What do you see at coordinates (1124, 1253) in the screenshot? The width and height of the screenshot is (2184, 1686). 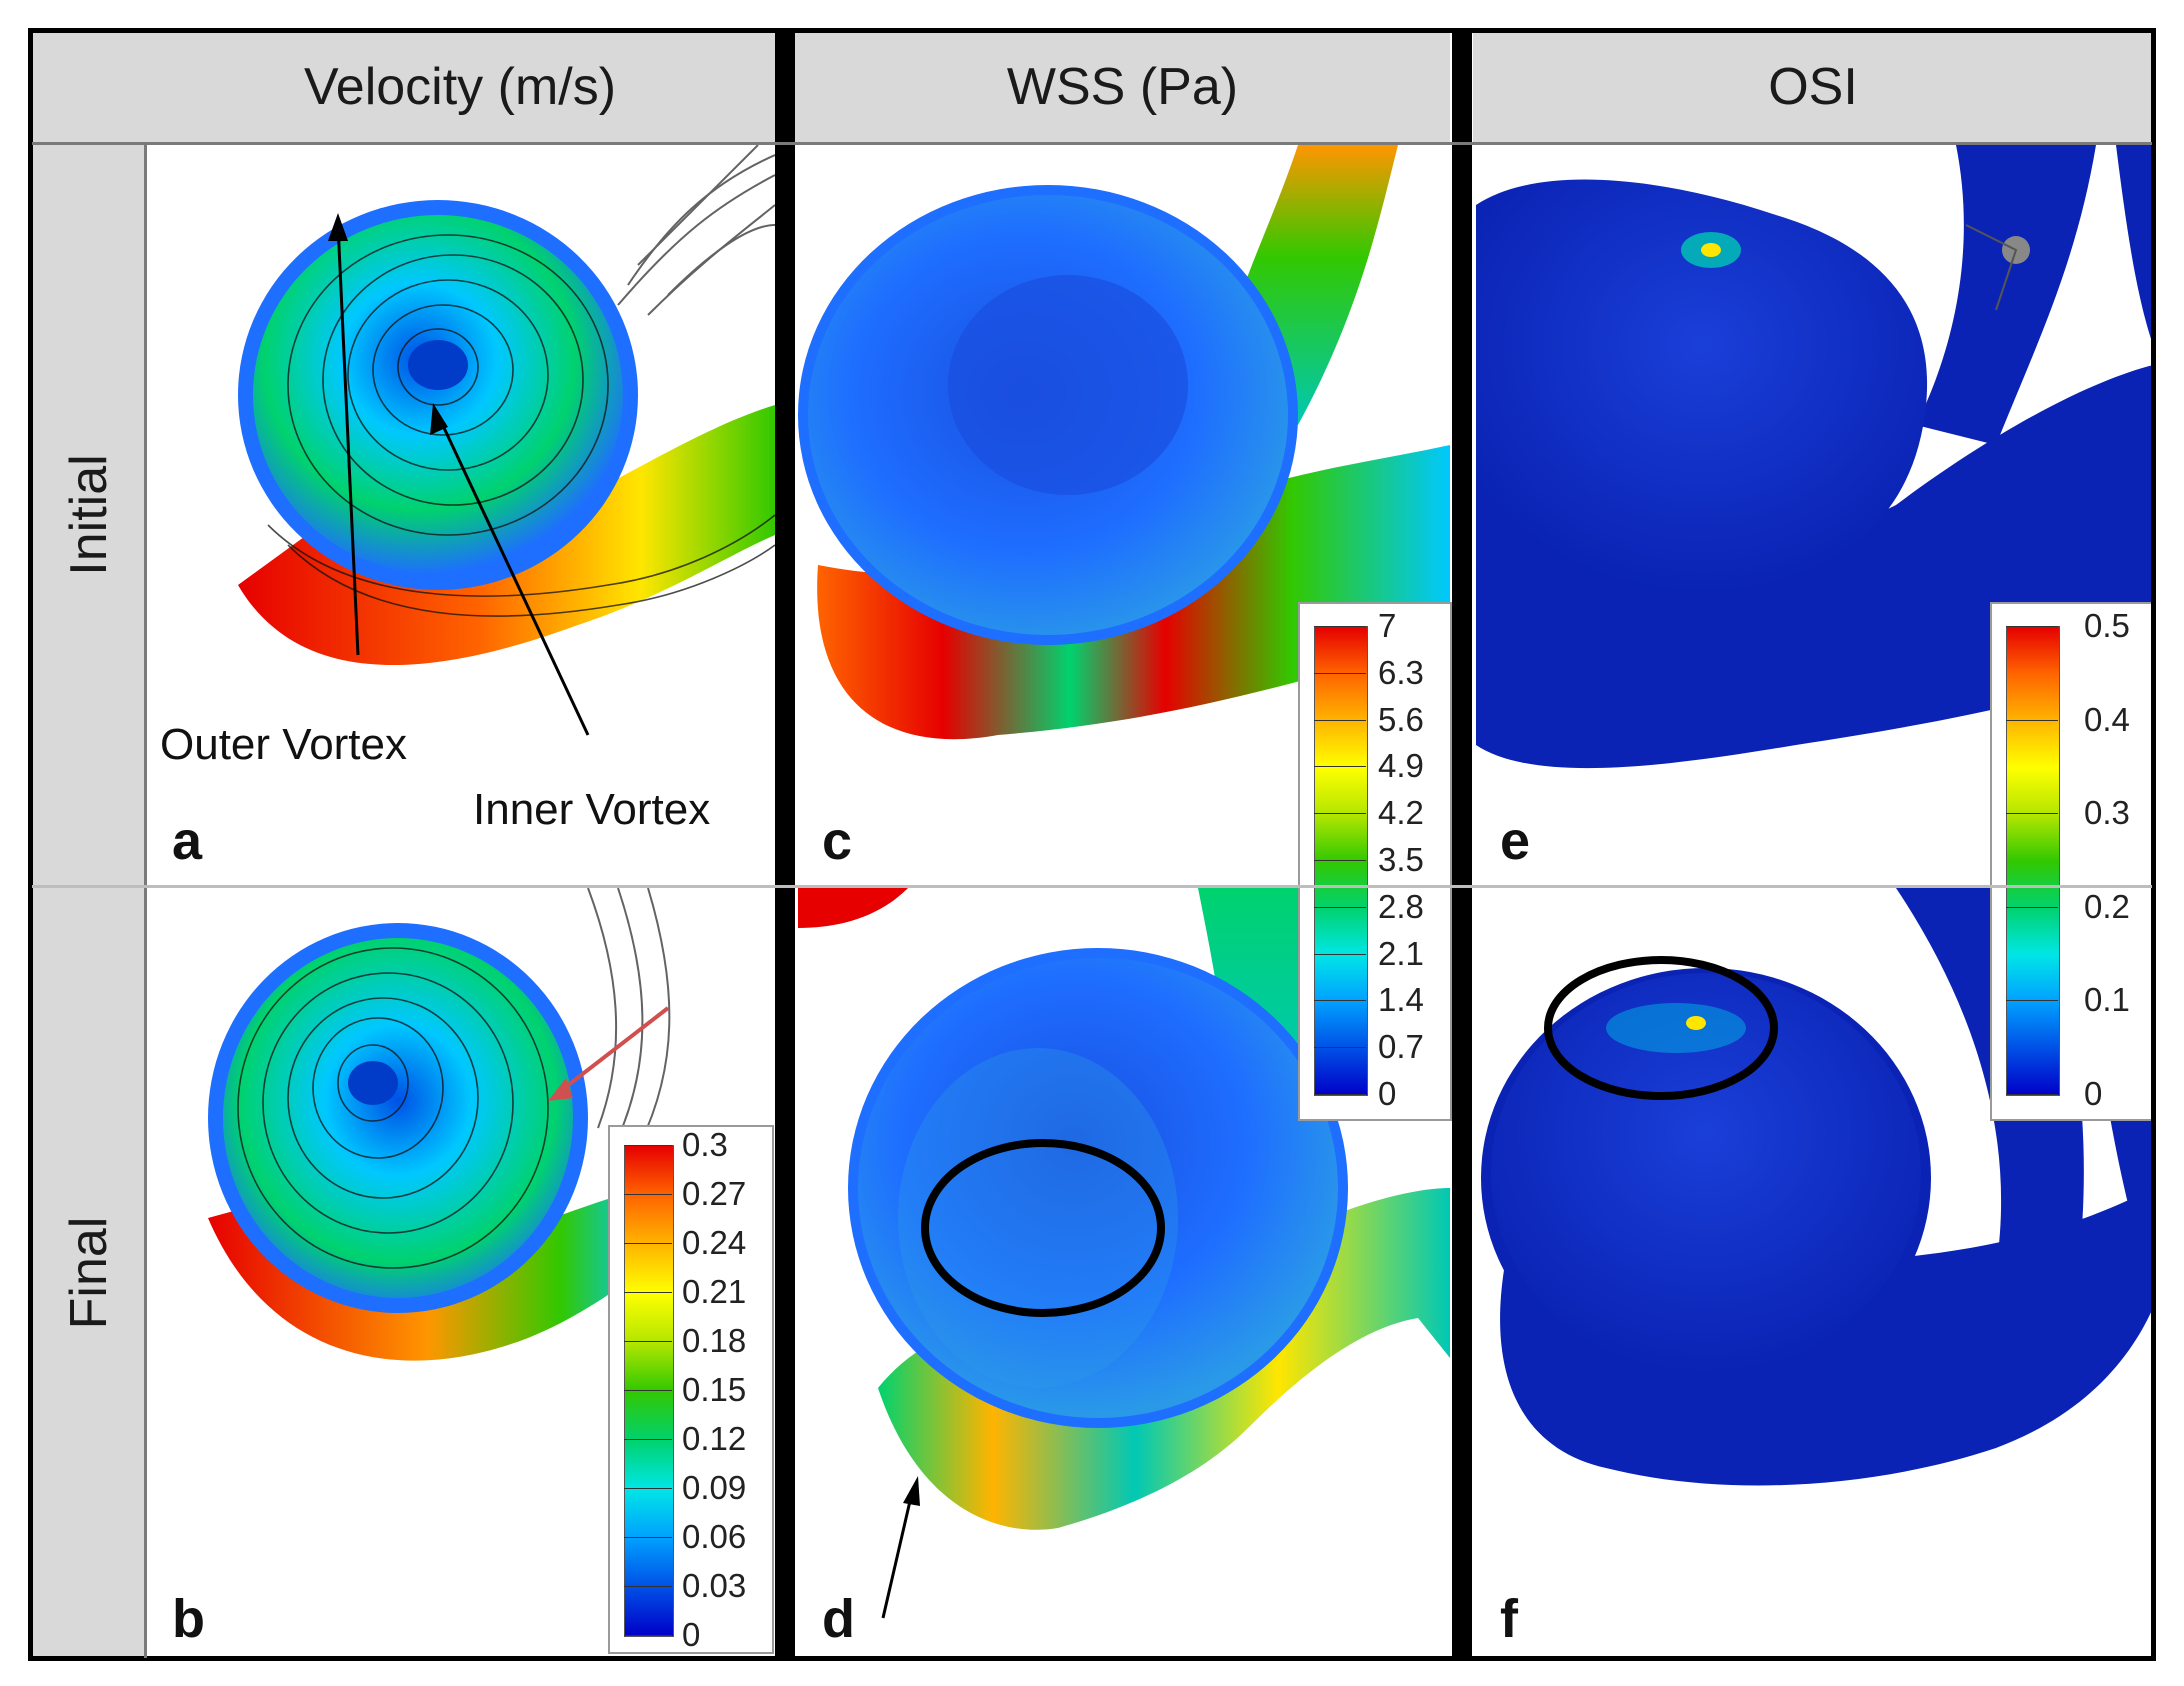 I see `wss-final-surface` at bounding box center [1124, 1253].